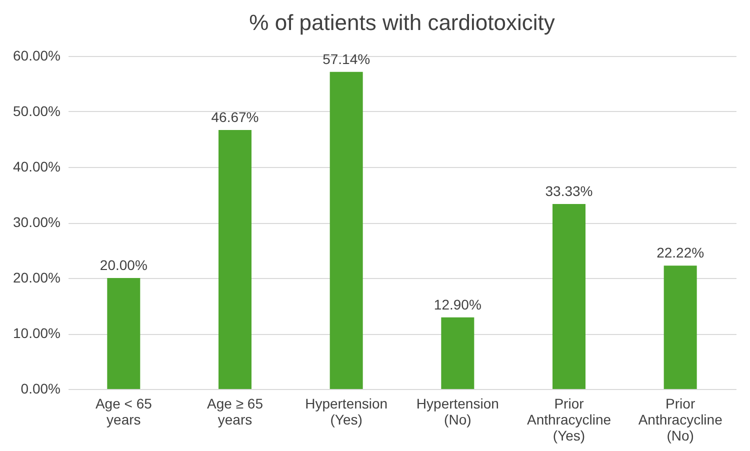 The height and width of the screenshot is (451, 750). I want to click on data-label: 46.67%, so click(235, 116).